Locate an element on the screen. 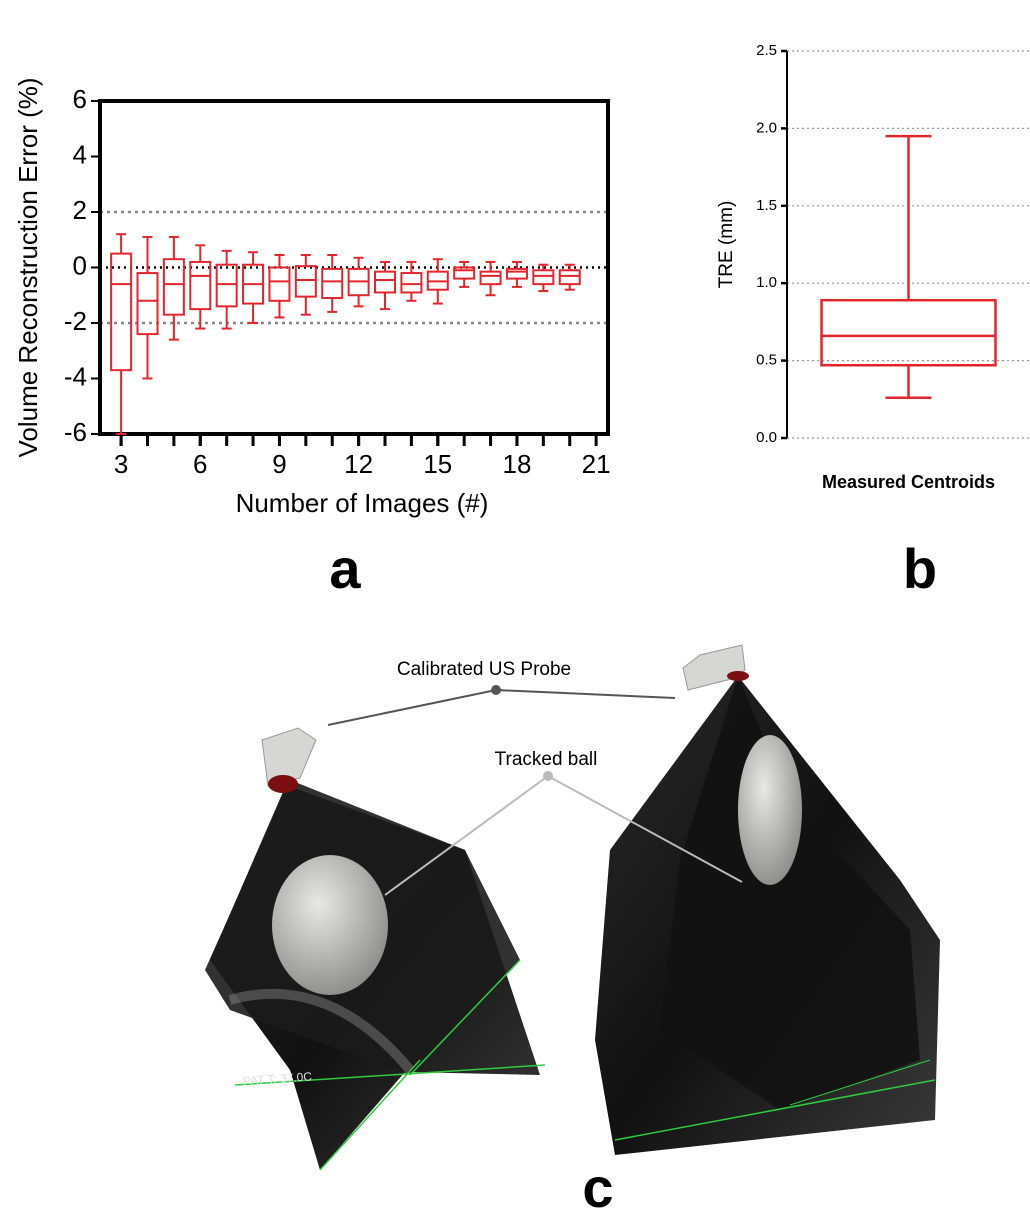  y-tick-label: 4 is located at coordinates (80, 154).